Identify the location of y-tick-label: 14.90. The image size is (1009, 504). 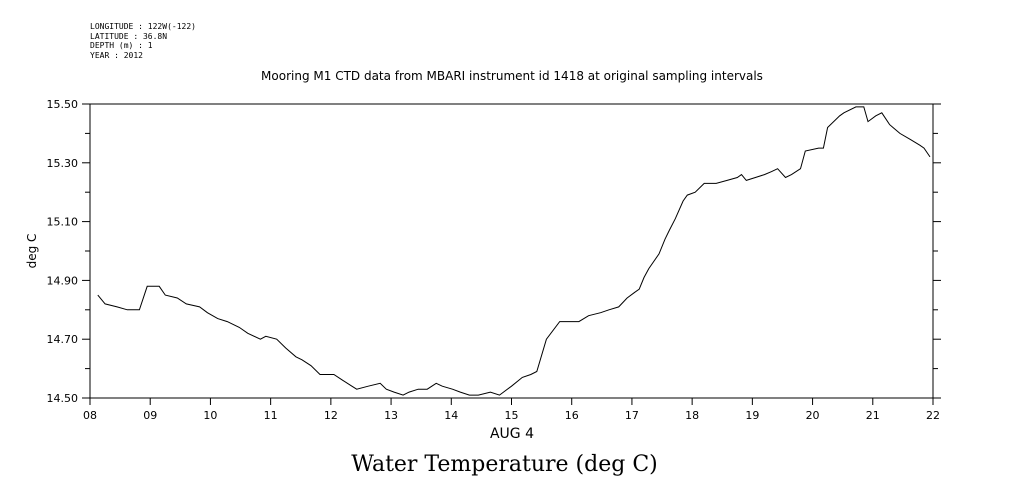
(63, 280).